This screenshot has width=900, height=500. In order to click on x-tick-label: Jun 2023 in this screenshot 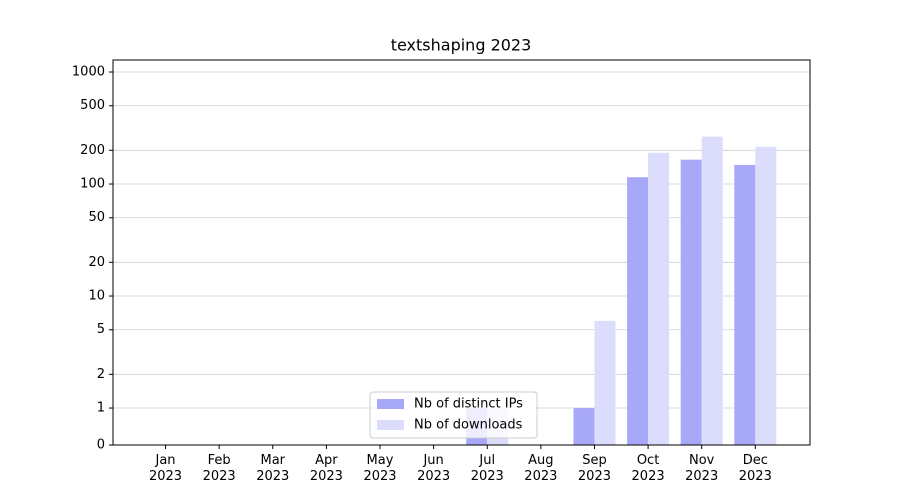, I will do `click(434, 468)`.